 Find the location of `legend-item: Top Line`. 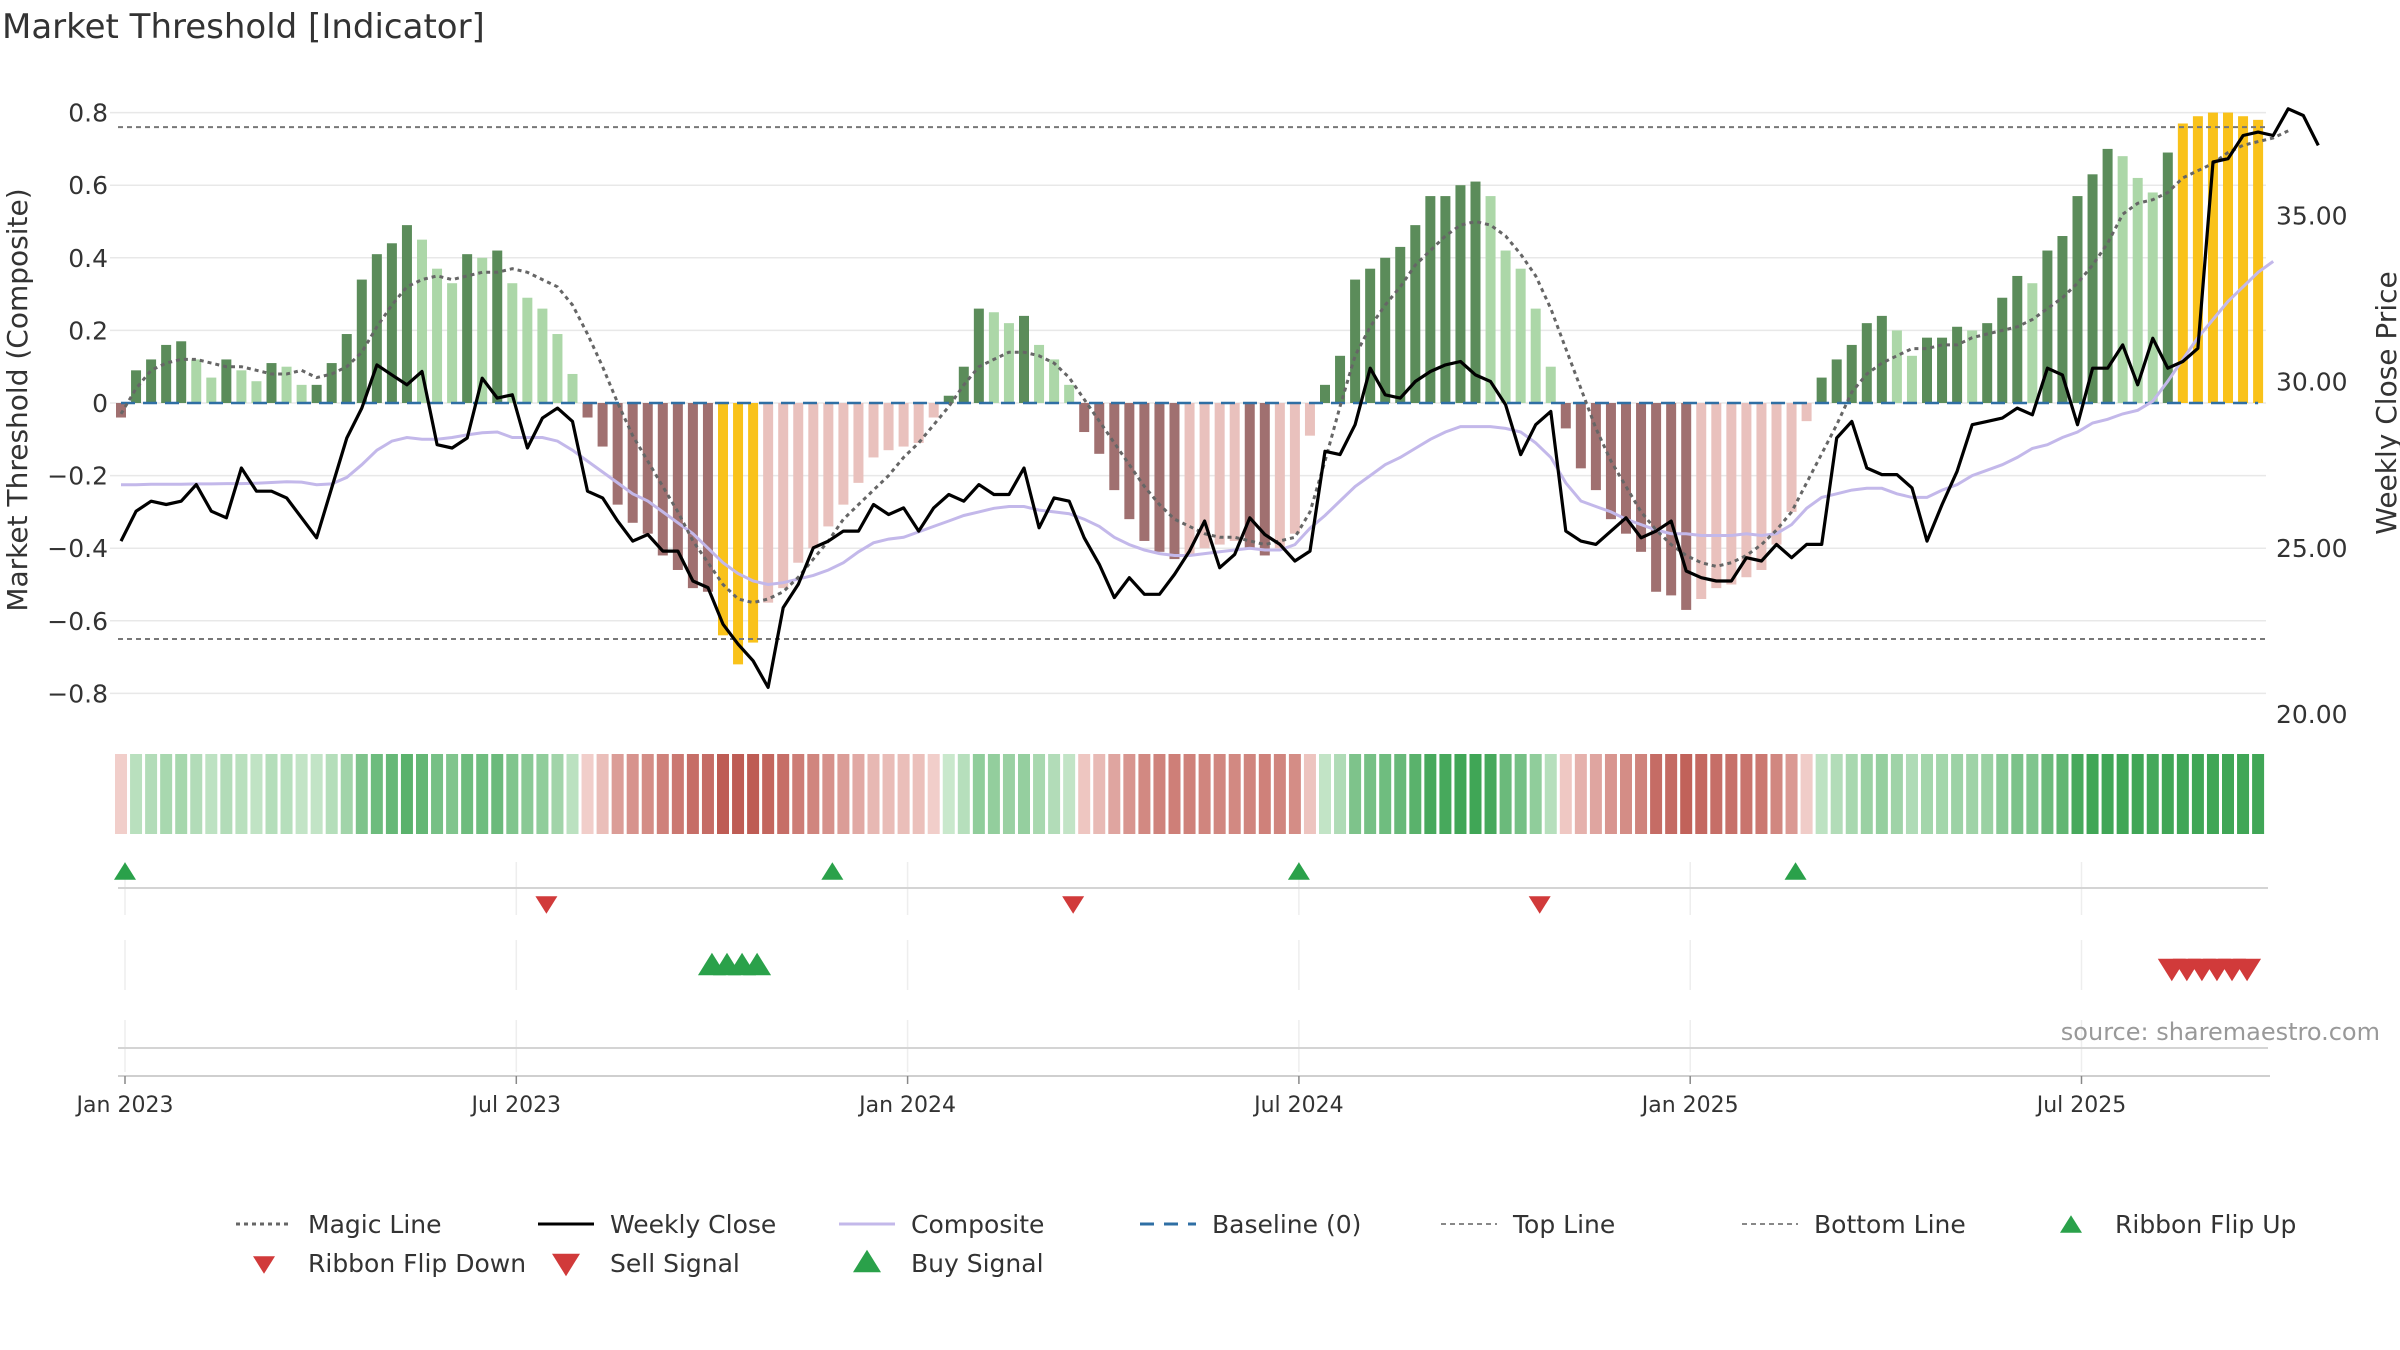

legend-item: Top Line is located at coordinates (1528, 1224).